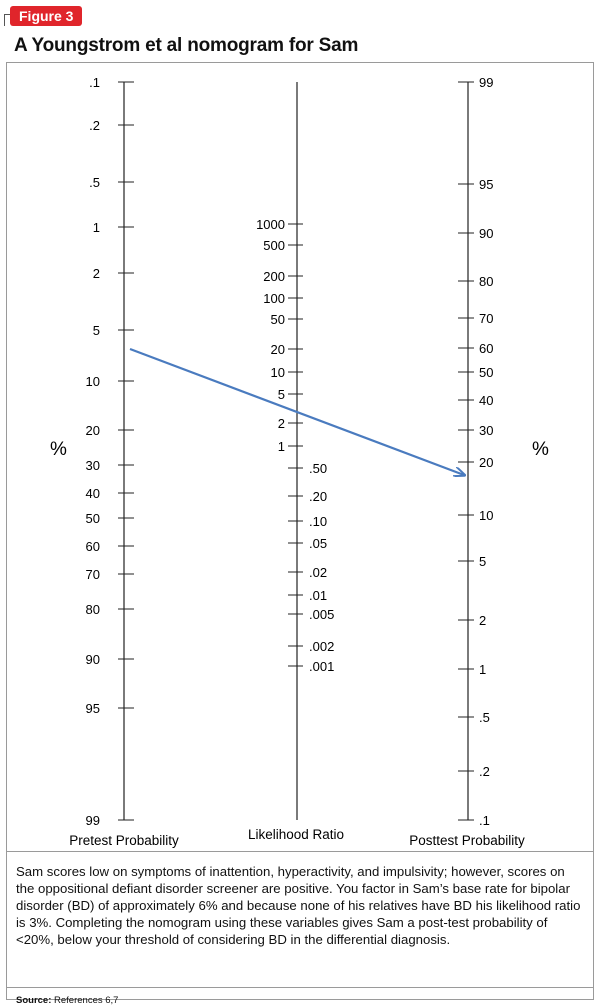 This screenshot has width=600, height=1006. What do you see at coordinates (475, 348) in the screenshot?
I see `posttest-tick: 60` at bounding box center [475, 348].